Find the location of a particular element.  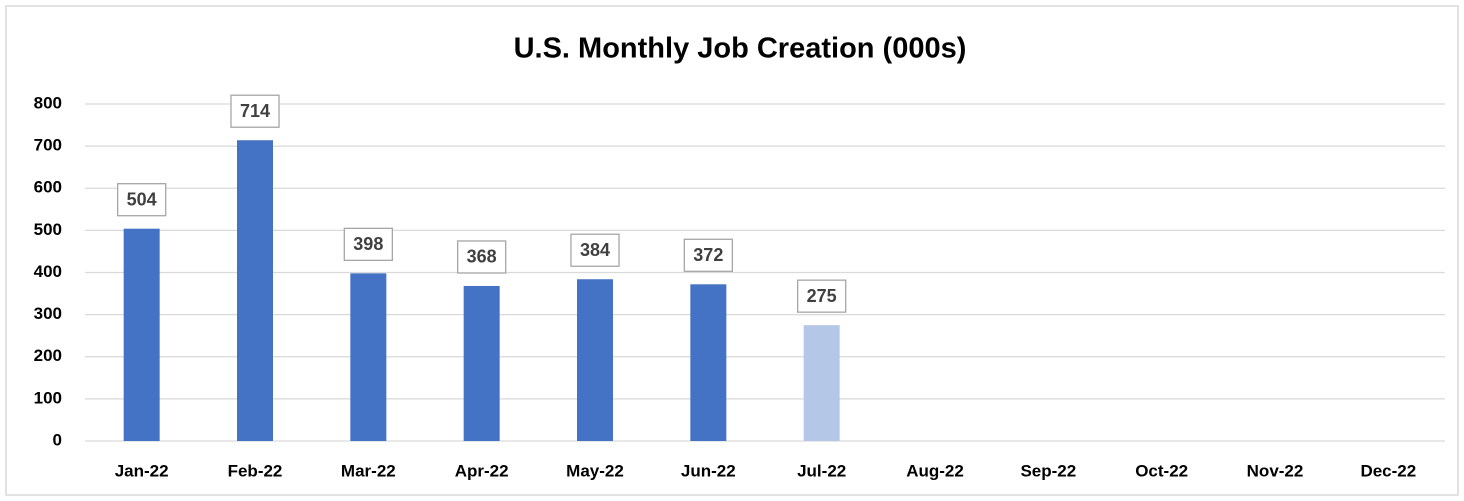

y-tick-label: 400 is located at coordinates (48, 271).